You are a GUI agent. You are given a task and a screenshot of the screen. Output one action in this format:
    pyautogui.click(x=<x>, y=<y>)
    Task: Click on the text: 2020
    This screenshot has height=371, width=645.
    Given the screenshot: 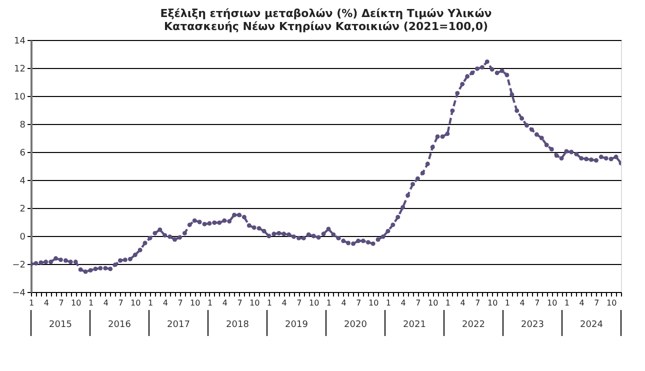 What is the action you would take?
    pyautogui.click(x=356, y=325)
    